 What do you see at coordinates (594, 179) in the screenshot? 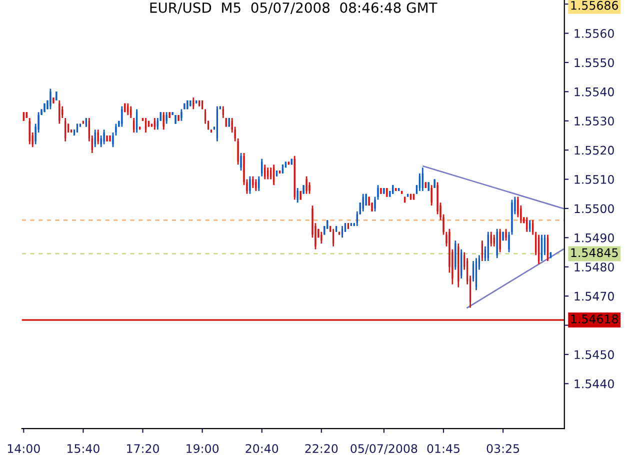
I see `y-tick-label: 1.5510` at bounding box center [594, 179].